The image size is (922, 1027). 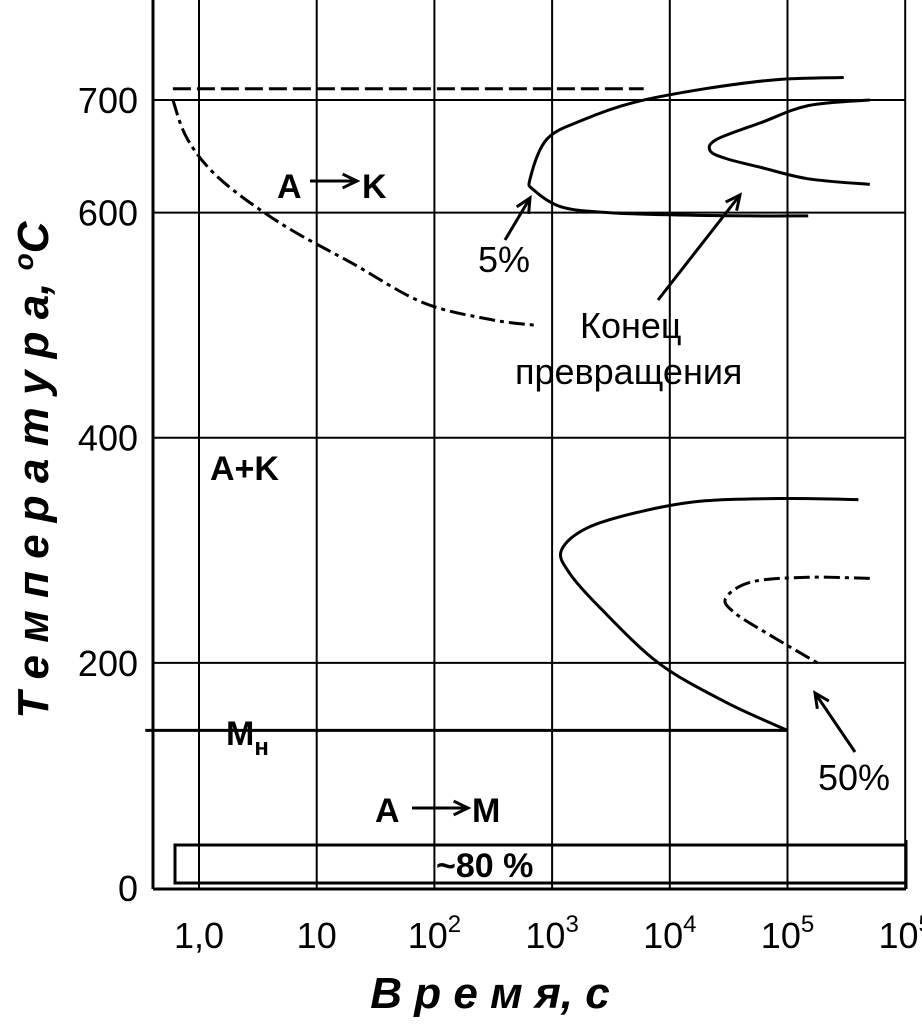 What do you see at coordinates (517, 219) in the screenshot?
I see `arrow-5-percent-shaft` at bounding box center [517, 219].